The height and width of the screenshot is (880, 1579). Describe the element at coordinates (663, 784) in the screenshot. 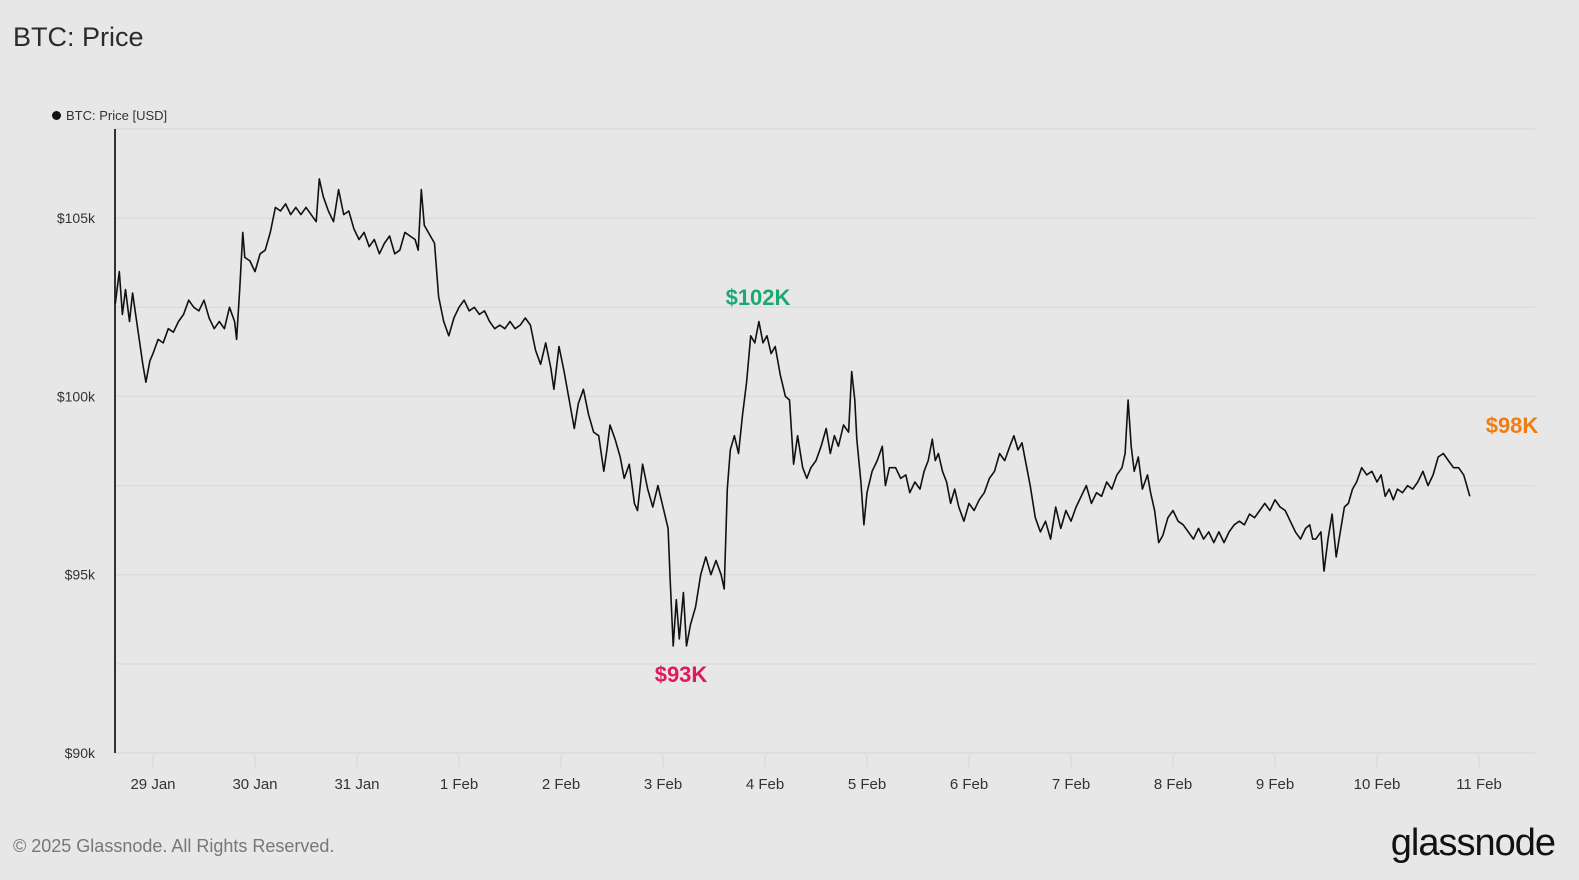

I see `x-tick-label: 3 Feb` at that location.